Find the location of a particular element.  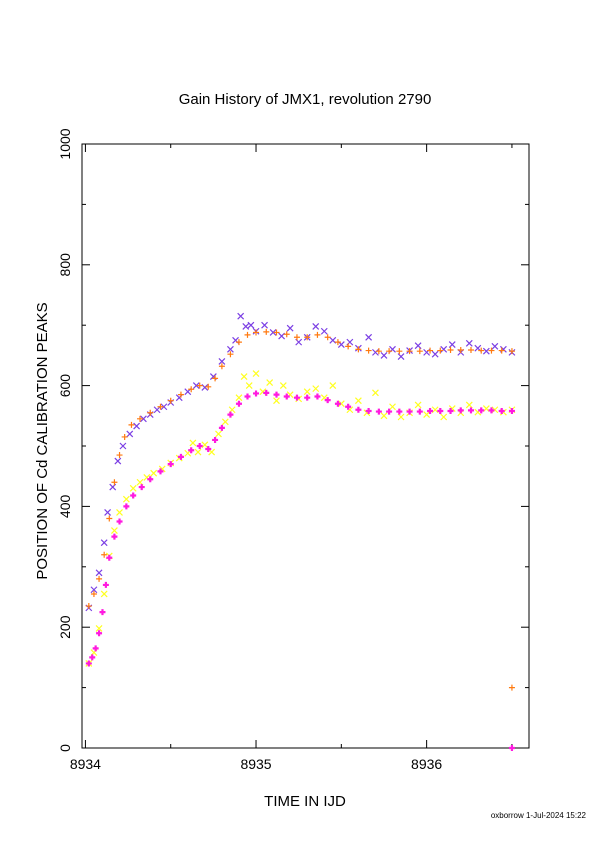

y-tick-label: 0 is located at coordinates (65, 748).